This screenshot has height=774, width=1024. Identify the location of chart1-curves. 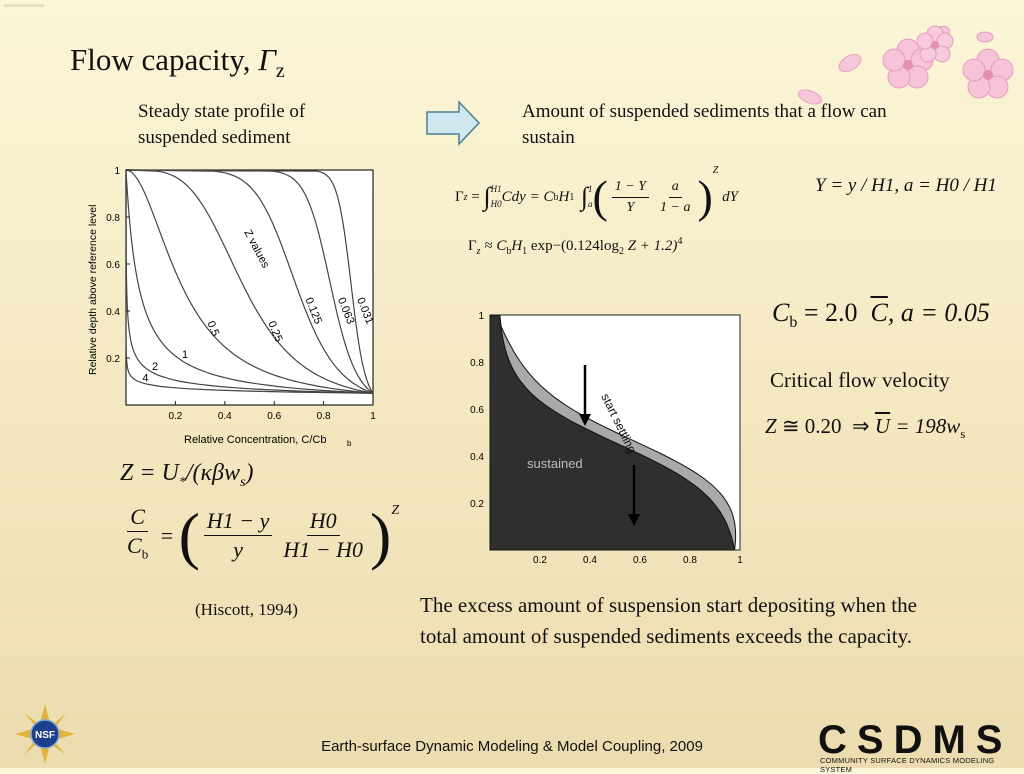
(249, 281).